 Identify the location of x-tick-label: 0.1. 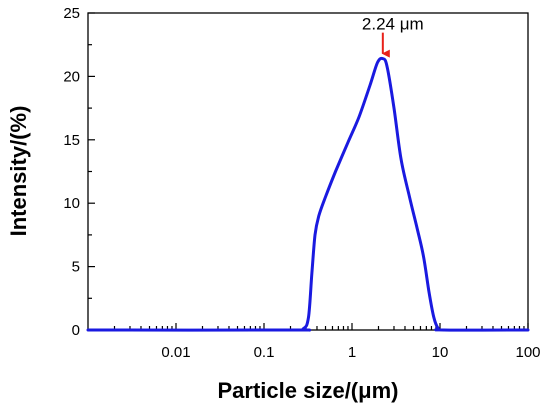
(264, 352).